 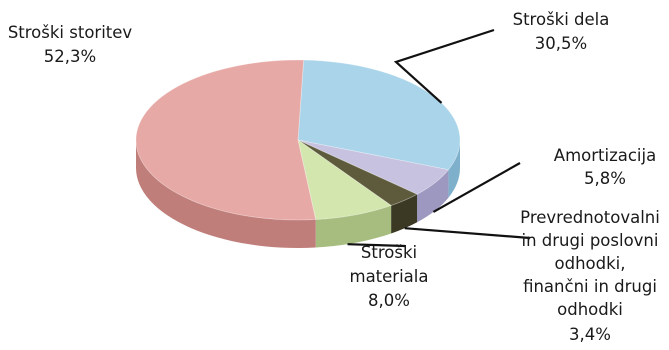 I want to click on slice-amortizacija, so click(x=373, y=167).